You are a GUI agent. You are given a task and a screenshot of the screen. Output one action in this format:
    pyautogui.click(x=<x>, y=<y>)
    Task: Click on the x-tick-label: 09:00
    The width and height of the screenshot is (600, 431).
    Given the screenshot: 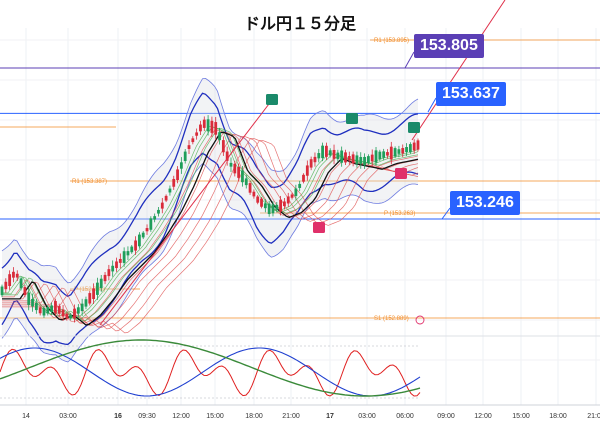 What is the action you would take?
    pyautogui.click(x=446, y=416)
    